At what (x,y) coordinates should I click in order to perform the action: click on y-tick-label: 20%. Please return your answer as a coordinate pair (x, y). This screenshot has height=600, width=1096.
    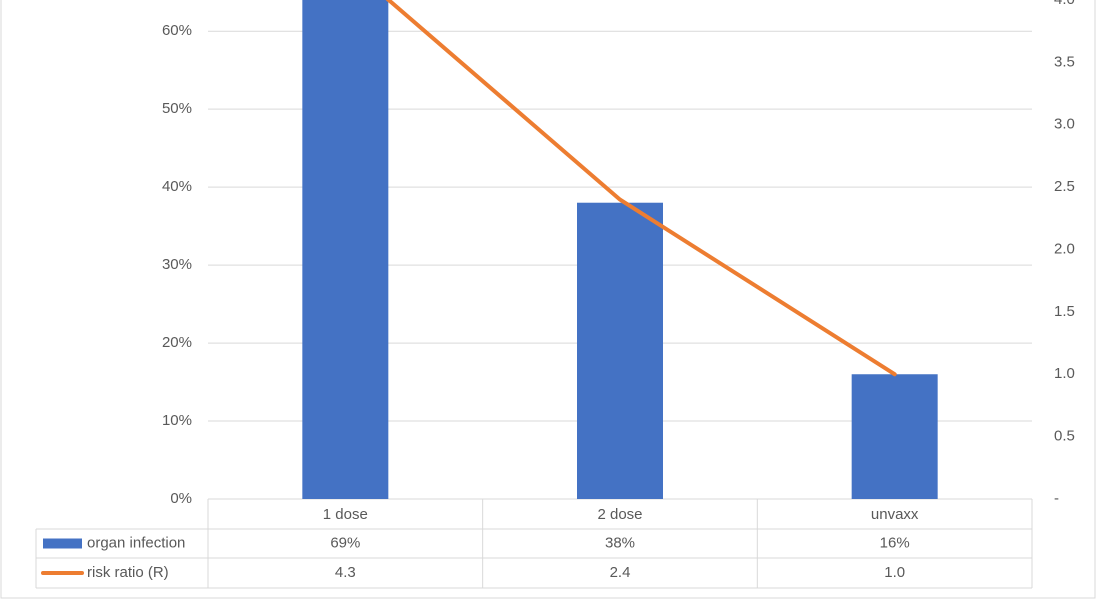
    Looking at the image, I should click on (177, 342).